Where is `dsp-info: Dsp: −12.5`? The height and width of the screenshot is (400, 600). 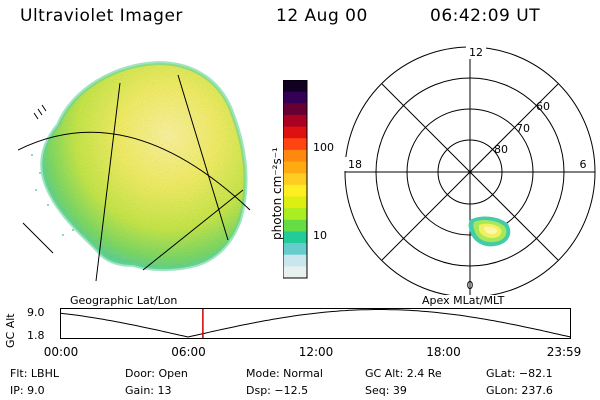
dsp-info: Dsp: −12.5 is located at coordinates (277, 390).